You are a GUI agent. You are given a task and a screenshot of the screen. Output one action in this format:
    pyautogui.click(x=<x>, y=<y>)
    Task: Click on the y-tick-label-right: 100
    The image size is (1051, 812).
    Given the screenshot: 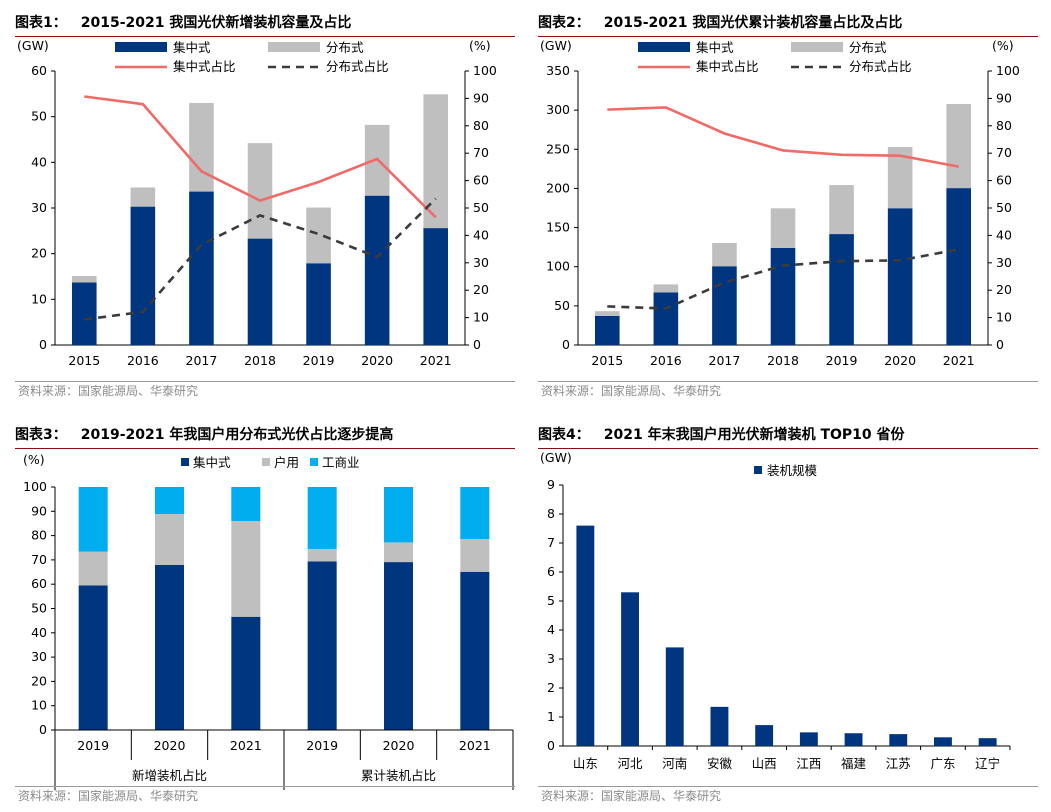 What is the action you would take?
    pyautogui.click(x=1008, y=70)
    